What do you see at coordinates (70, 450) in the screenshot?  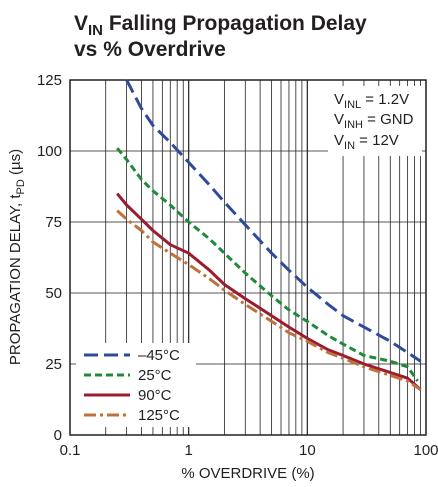 I see `x-tick-label: 0.1` at bounding box center [70, 450].